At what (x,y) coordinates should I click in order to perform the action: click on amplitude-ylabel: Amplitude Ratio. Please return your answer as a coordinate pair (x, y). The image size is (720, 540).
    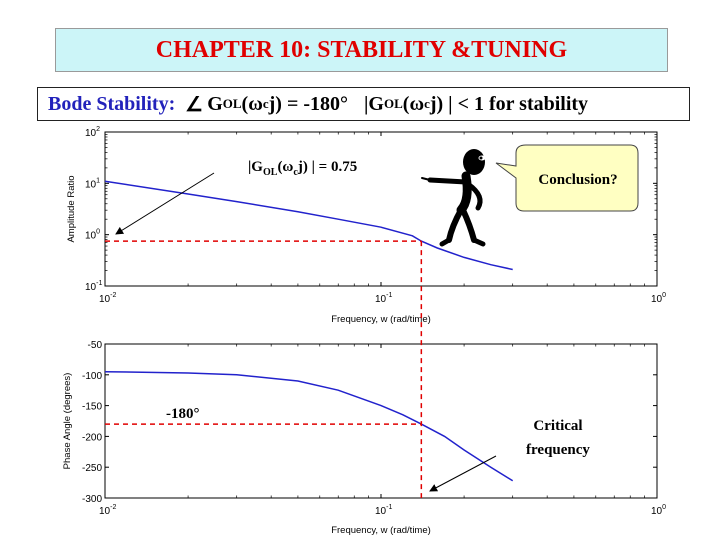
    Looking at the image, I should click on (71, 208).